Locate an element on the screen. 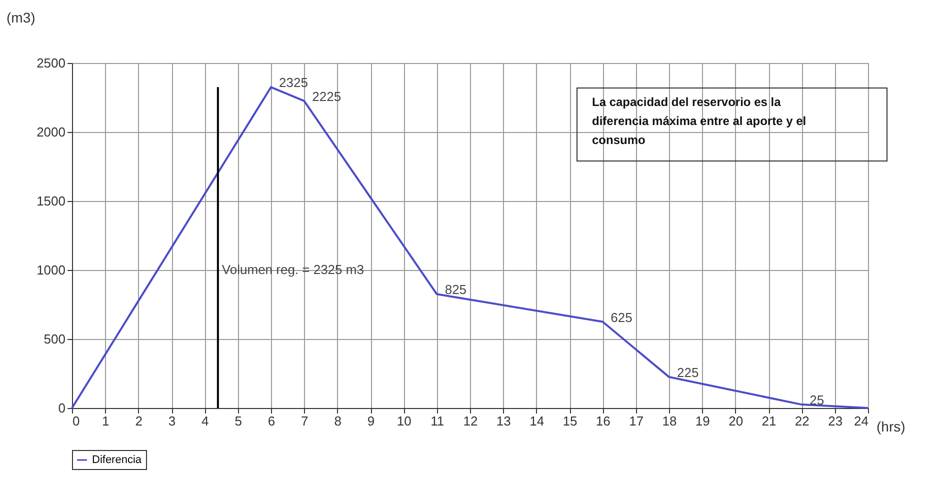  x-tick-label: 4 is located at coordinates (205, 421).